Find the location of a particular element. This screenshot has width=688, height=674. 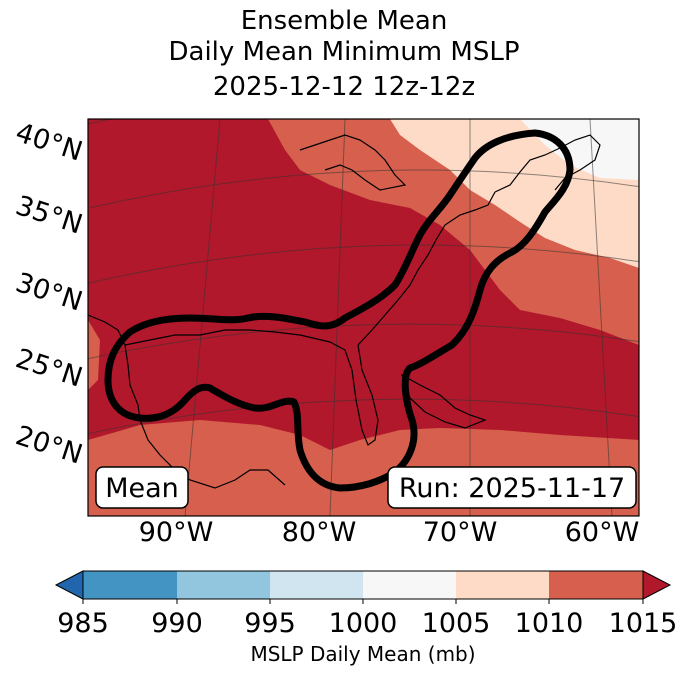

colorbar-extend-low is located at coordinates (69, 585).